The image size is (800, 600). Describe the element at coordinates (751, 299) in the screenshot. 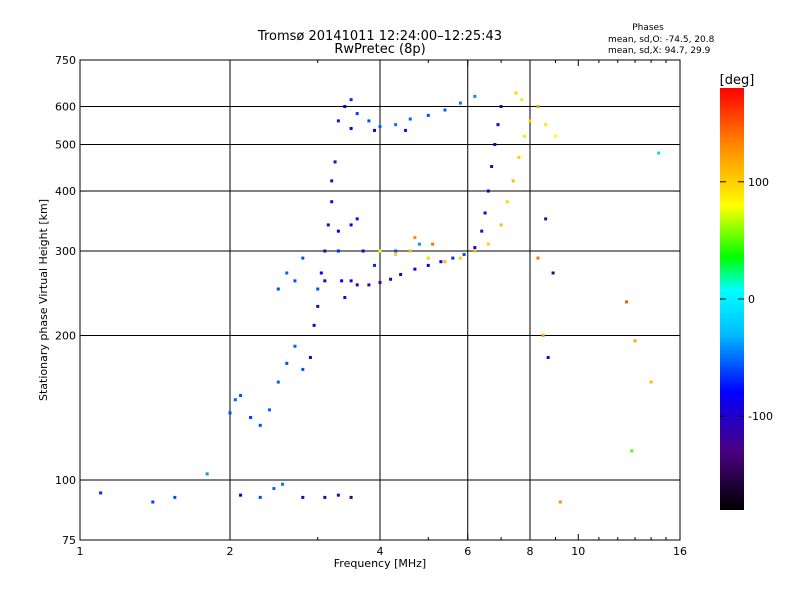

I see `colorbar-tick-label: 0` at that location.